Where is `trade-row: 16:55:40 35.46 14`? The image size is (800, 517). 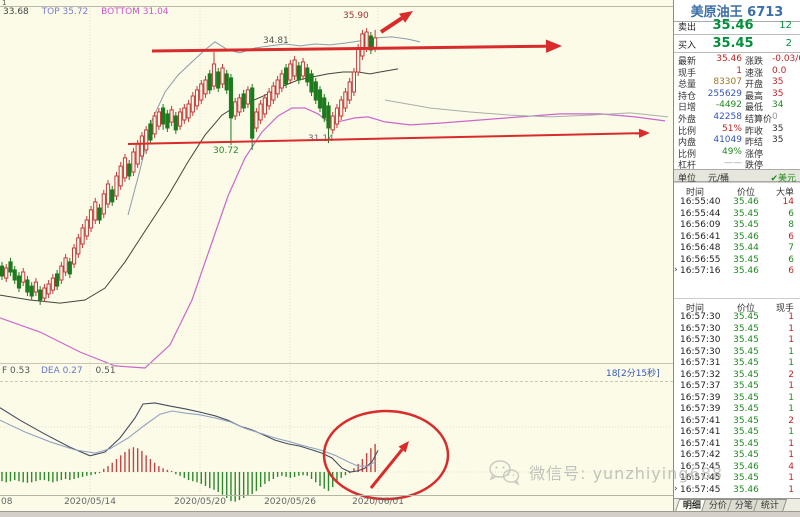 trade-row: 16:55:40 35.46 14 is located at coordinates (737, 202).